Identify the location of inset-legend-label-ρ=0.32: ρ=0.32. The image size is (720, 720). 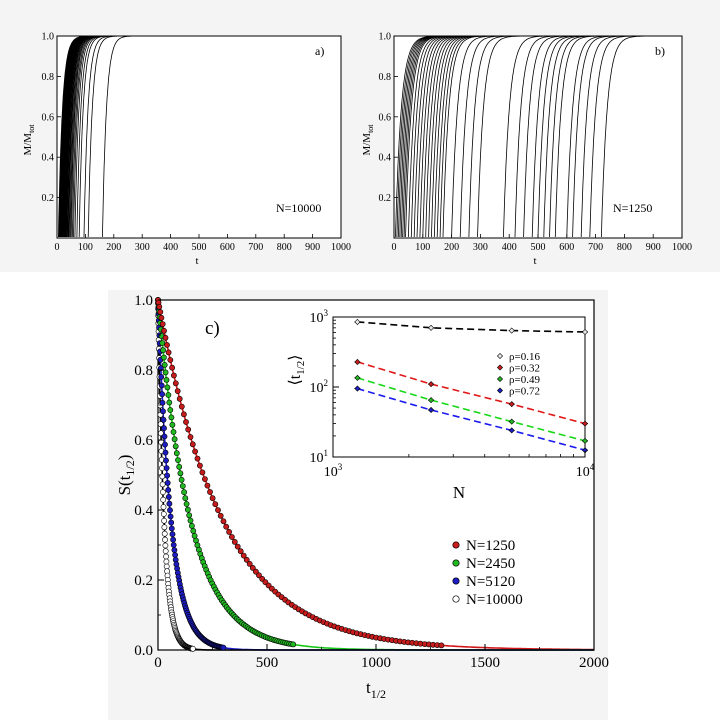
(524, 369).